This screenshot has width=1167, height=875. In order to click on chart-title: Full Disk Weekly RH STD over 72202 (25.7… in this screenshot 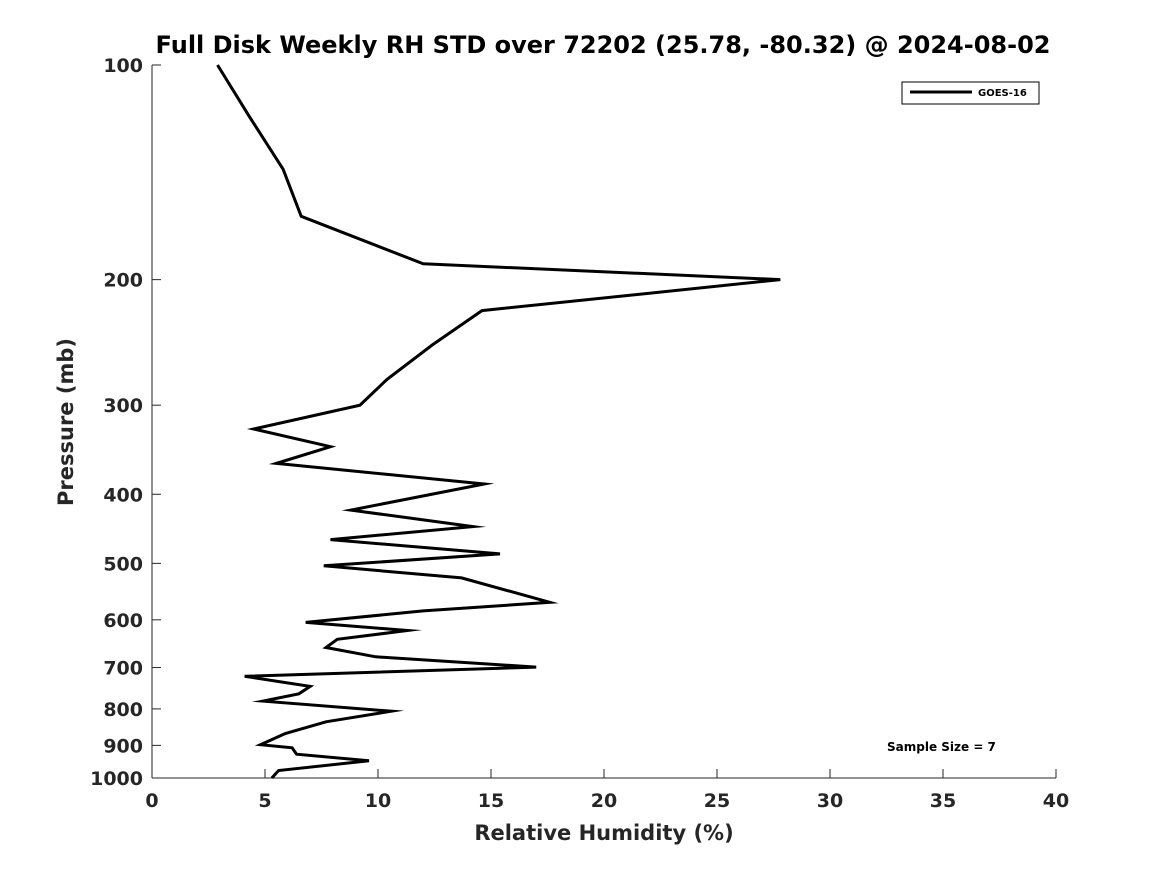, I will do `click(603, 45)`.